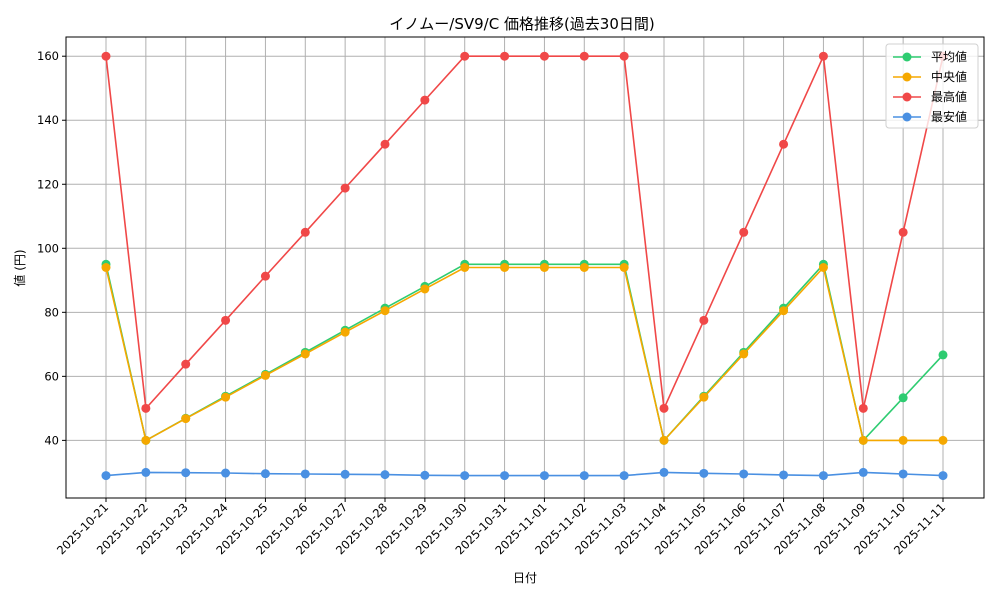 Image resolution: width=1000 pixels, height=600 pixels. Describe the element at coordinates (949, 56) in the screenshot. I see `legend-label: 平均値` at that location.